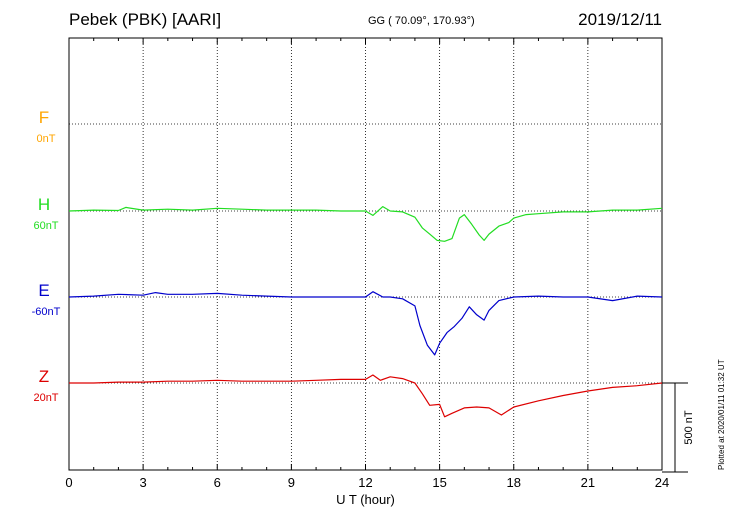  Describe the element at coordinates (44, 204) in the screenshot. I see `series-name-H: H` at that location.